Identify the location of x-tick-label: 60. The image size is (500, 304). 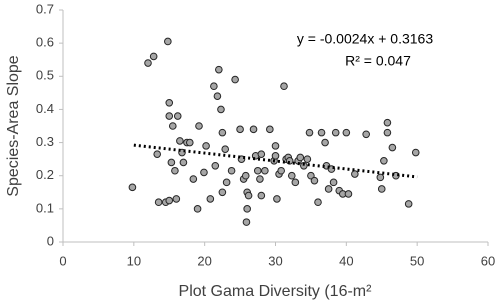
(488, 260).